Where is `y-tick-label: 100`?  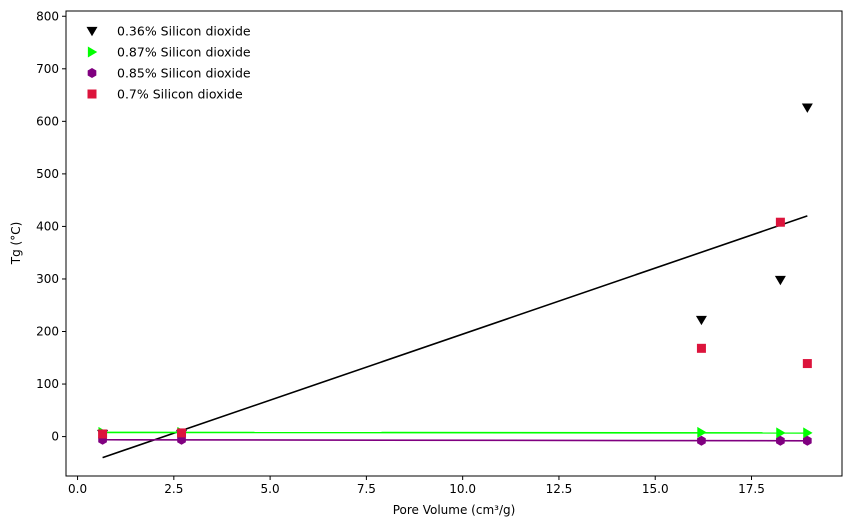
y-tick-label: 100 is located at coordinates (47, 384).